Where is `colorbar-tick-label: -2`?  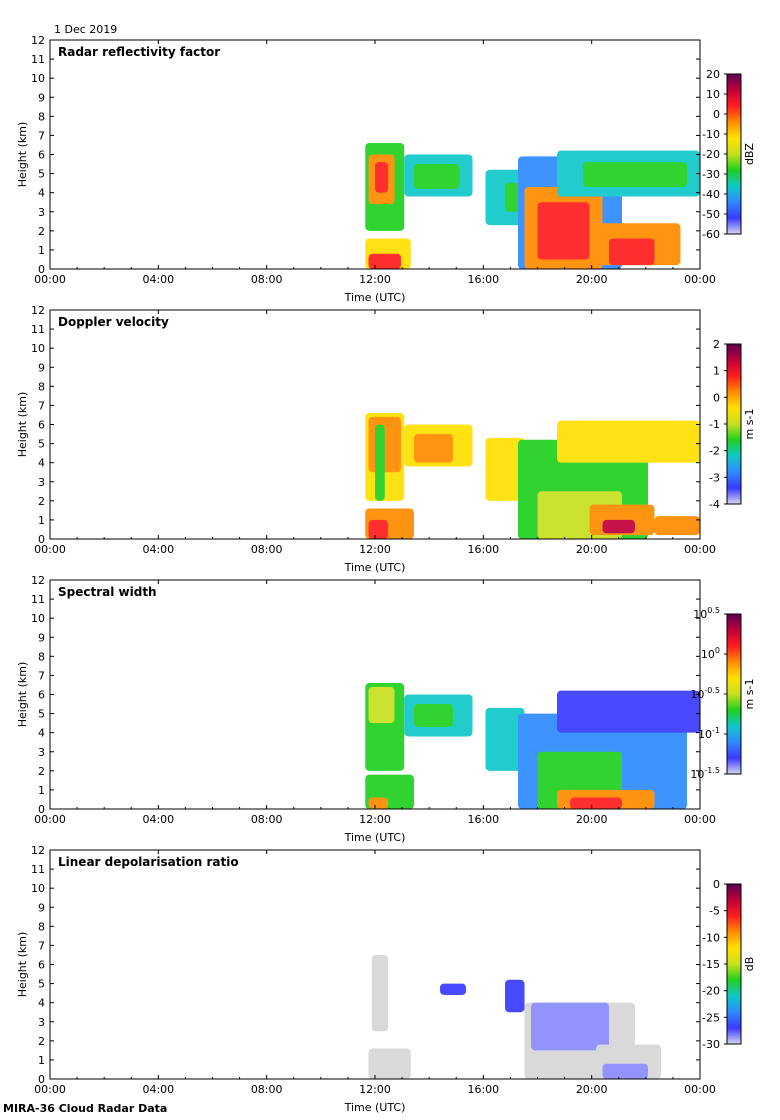 colorbar-tick-label: -2 is located at coordinates (714, 451).